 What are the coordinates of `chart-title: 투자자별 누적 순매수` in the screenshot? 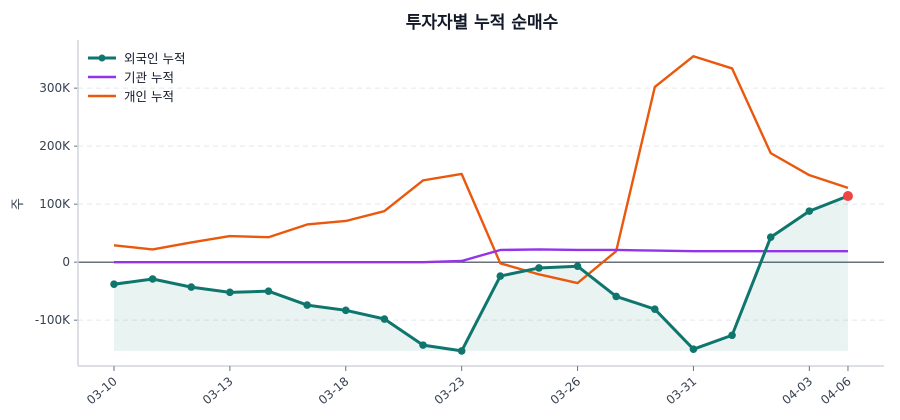 It's located at (482, 23).